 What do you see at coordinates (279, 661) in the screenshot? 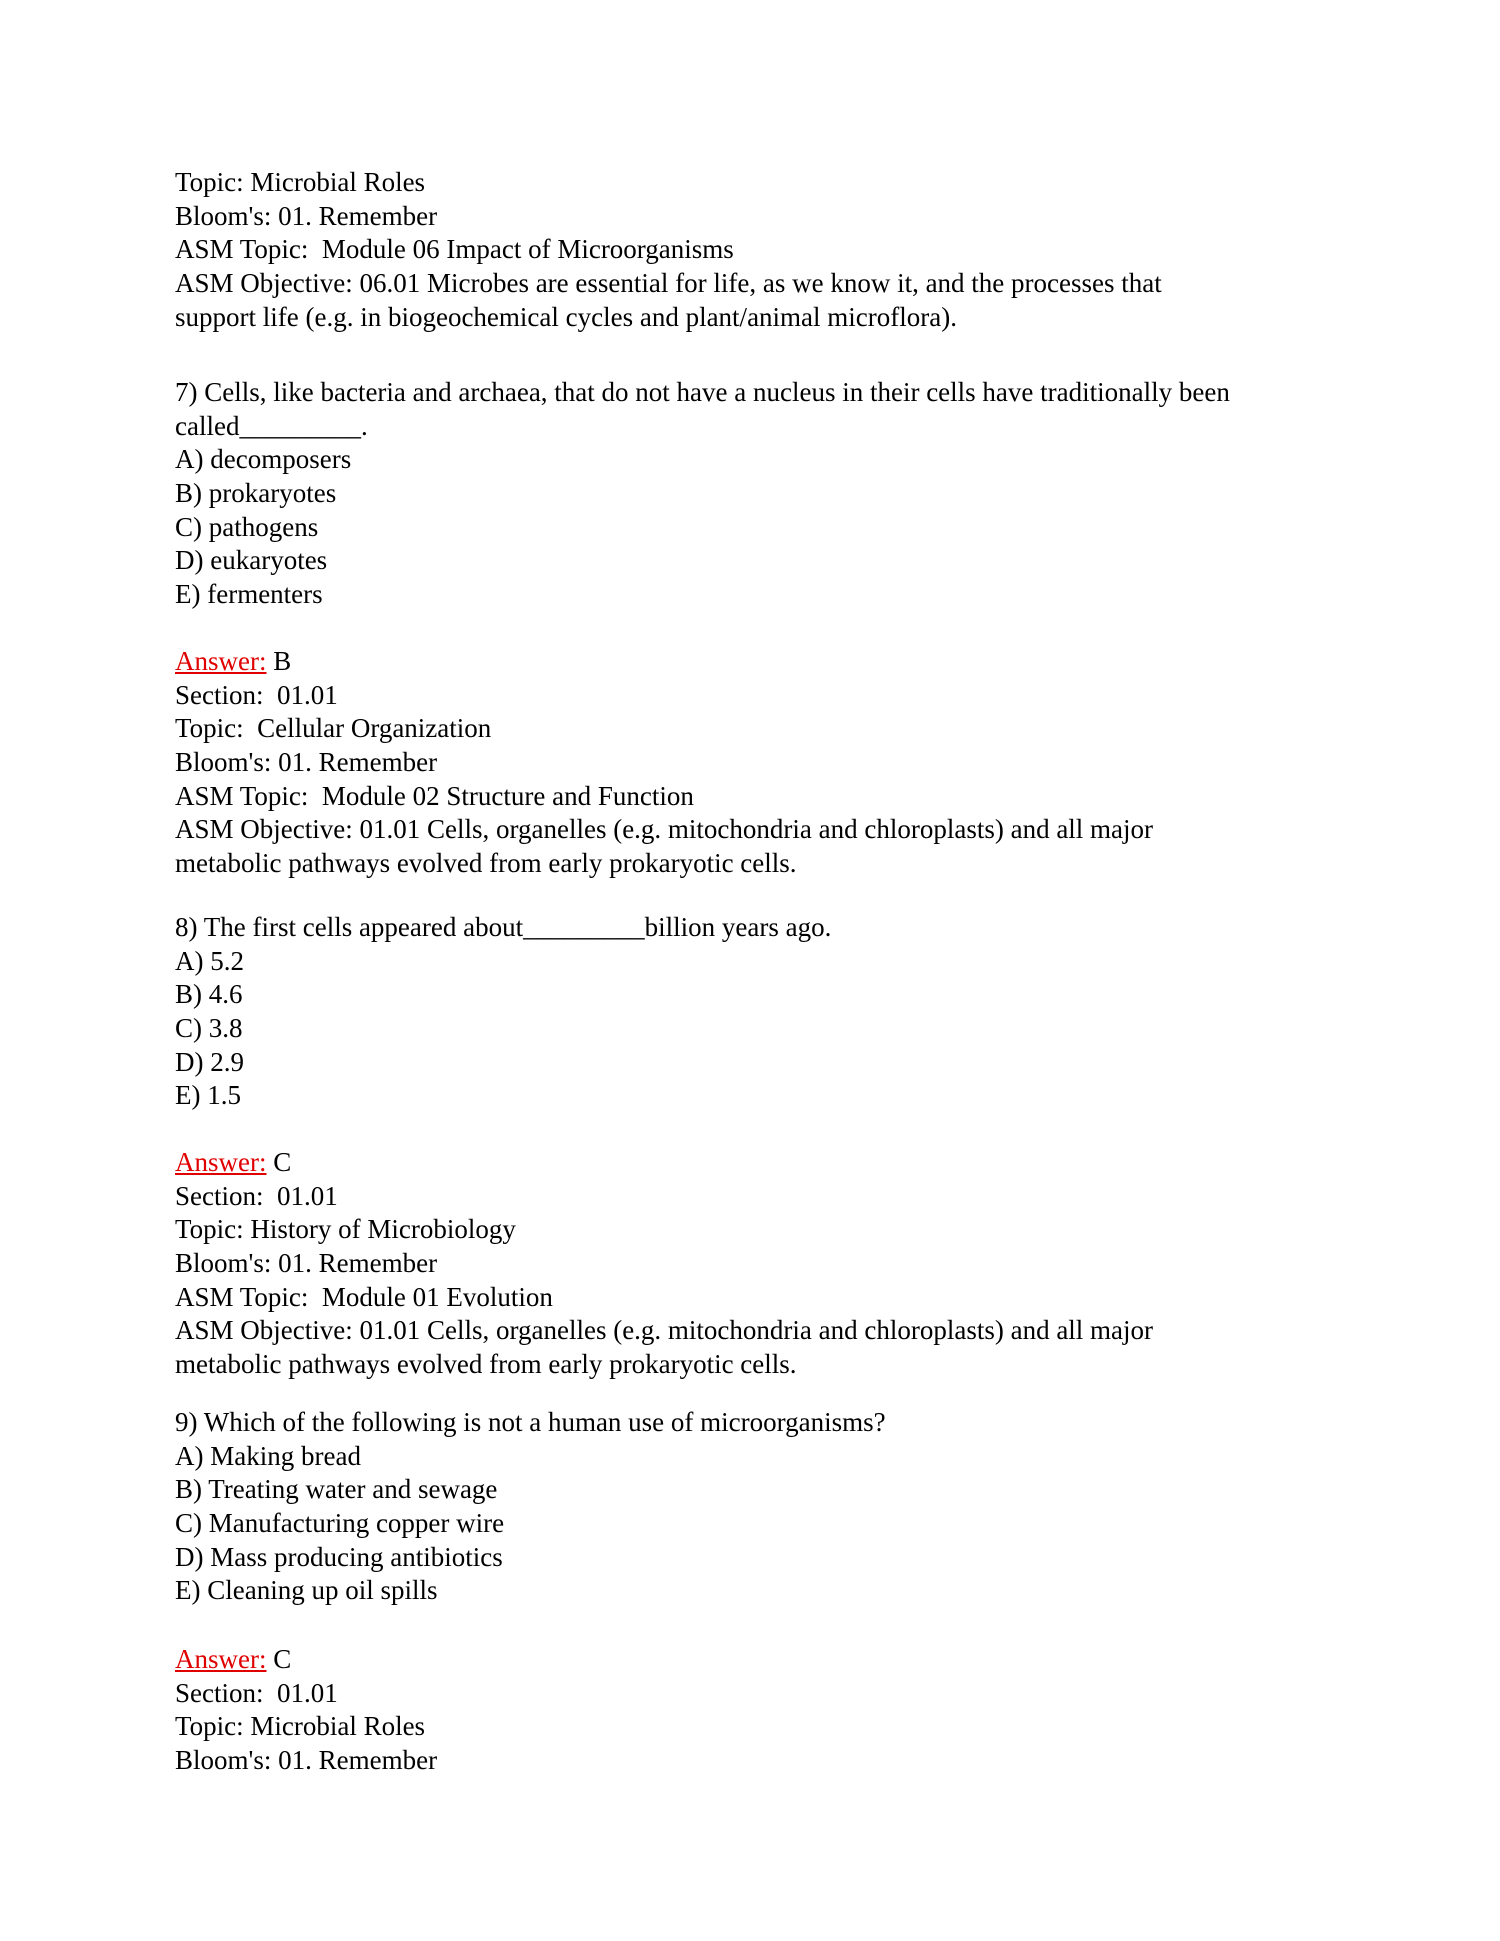
I see `answer-value: B` at bounding box center [279, 661].